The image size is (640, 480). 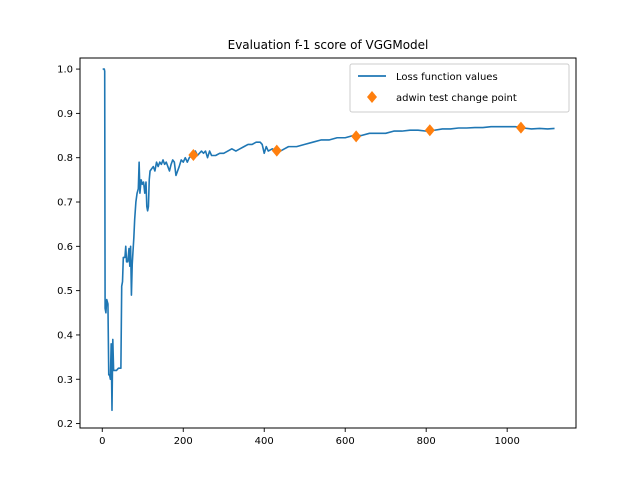 I want to click on y-tick-label-0.9: 0.9, so click(x=65, y=114).